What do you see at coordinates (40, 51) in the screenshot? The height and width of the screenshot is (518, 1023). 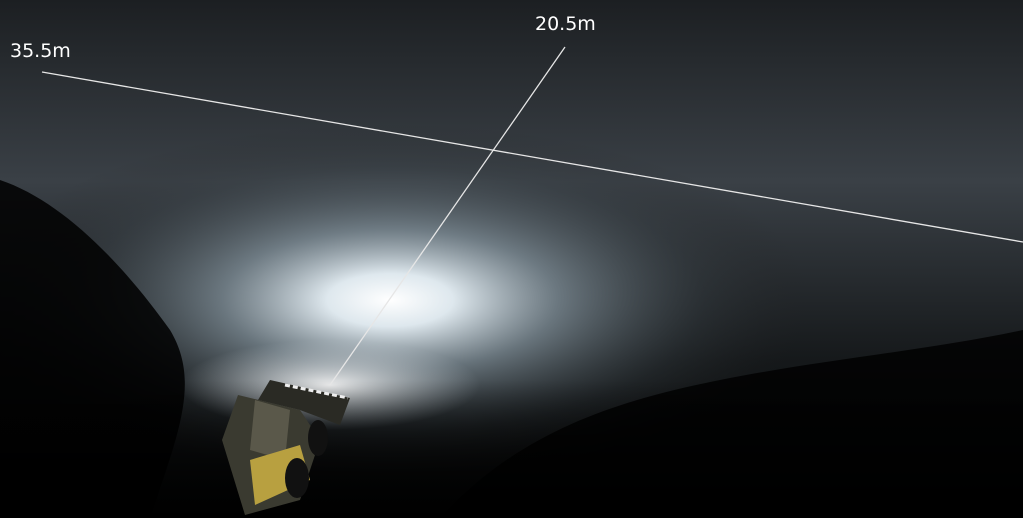 I see `distance-label: 35.5m` at bounding box center [40, 51].